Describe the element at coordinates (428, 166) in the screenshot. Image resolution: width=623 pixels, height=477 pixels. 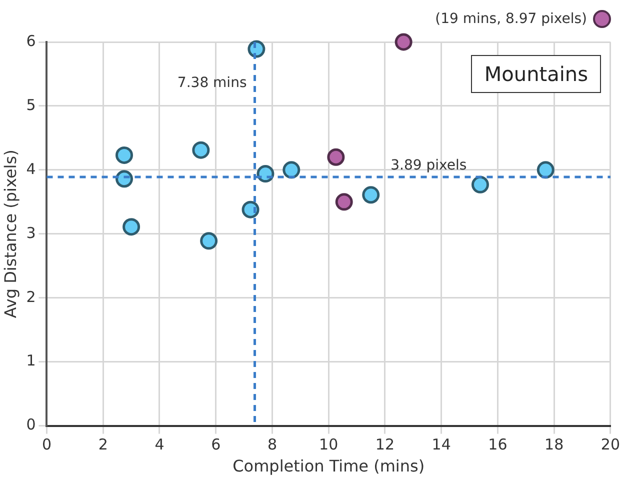
I see `ref-line-label: 3.89 pixels` at that location.